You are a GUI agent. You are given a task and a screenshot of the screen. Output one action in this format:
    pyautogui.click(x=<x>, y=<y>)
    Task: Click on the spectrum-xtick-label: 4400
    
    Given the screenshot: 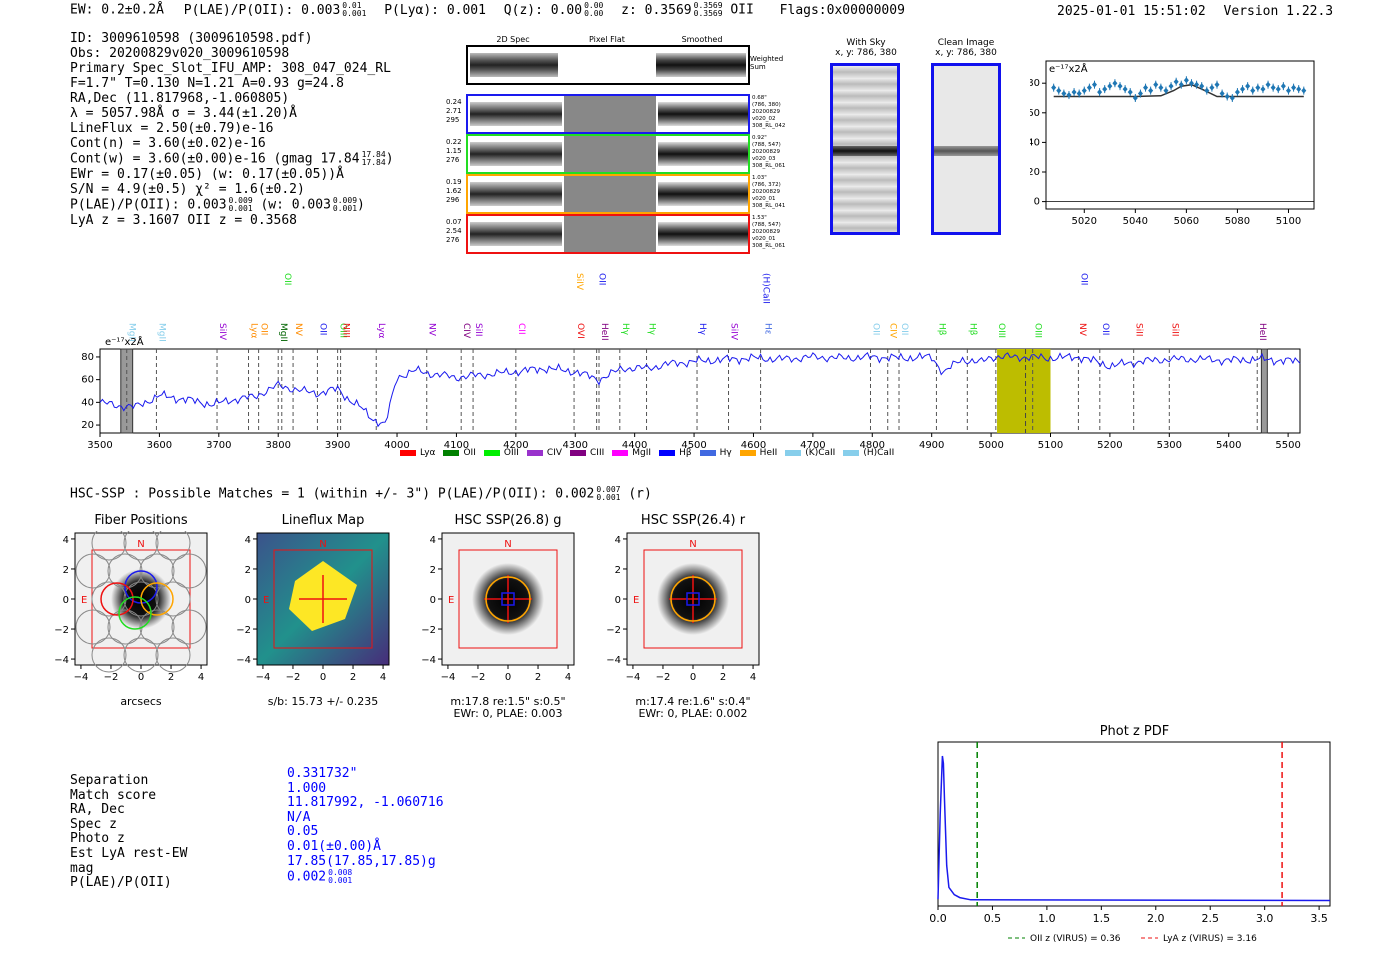 What is the action you would take?
    pyautogui.click(x=634, y=445)
    